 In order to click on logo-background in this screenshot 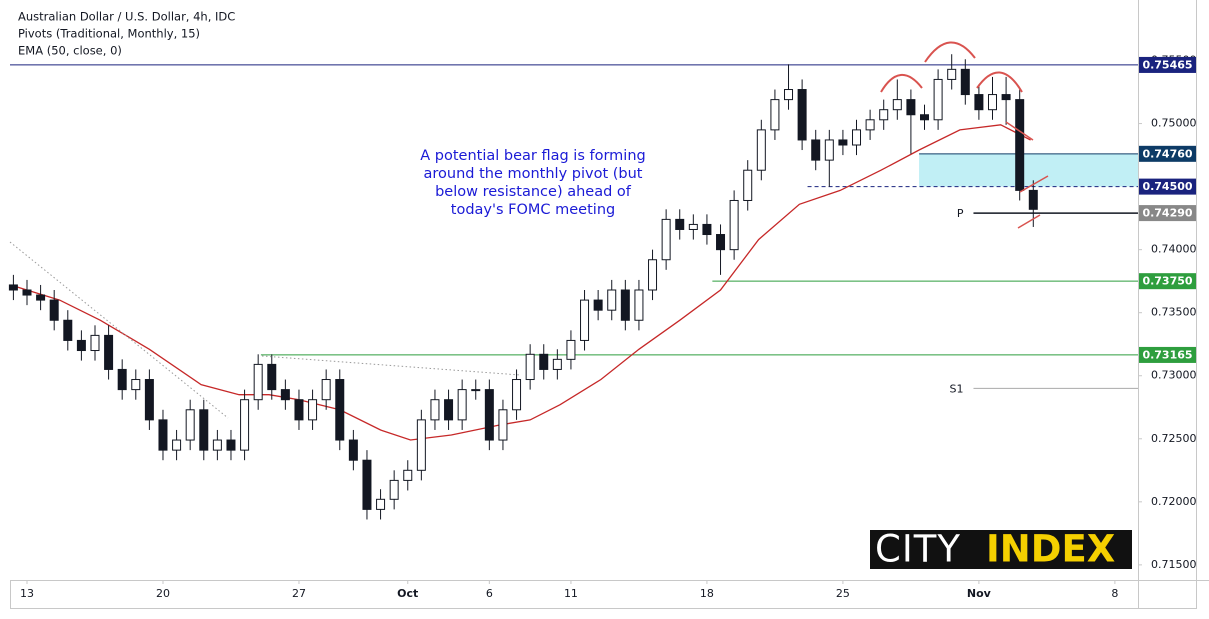, I will do `click(1001, 549)`.